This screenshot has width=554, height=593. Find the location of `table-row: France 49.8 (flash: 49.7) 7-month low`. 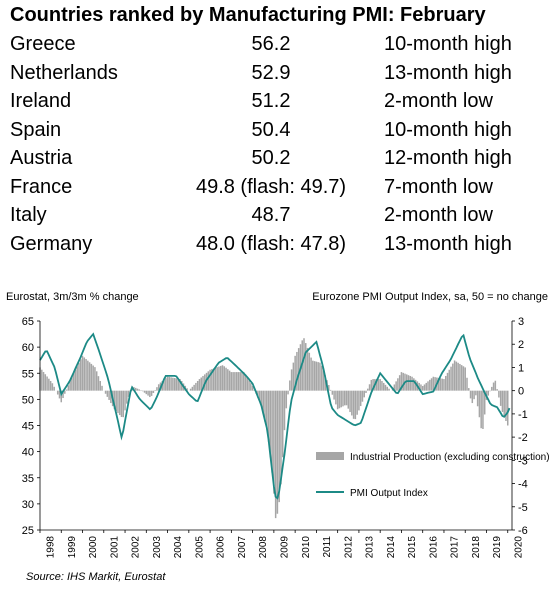

table-row: France 49.8 (flash: 49.7) 7-month low is located at coordinates (280, 190).